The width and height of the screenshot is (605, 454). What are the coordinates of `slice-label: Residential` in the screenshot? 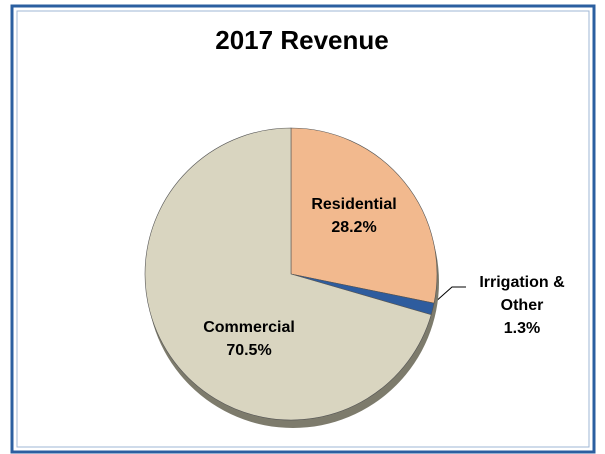 It's located at (354, 204).